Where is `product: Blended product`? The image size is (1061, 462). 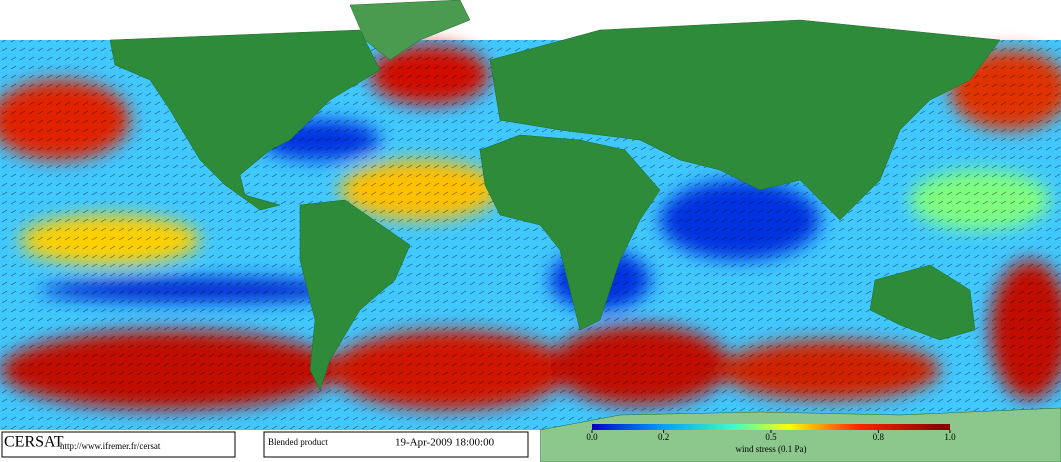 product: Blended product is located at coordinates (298, 442).